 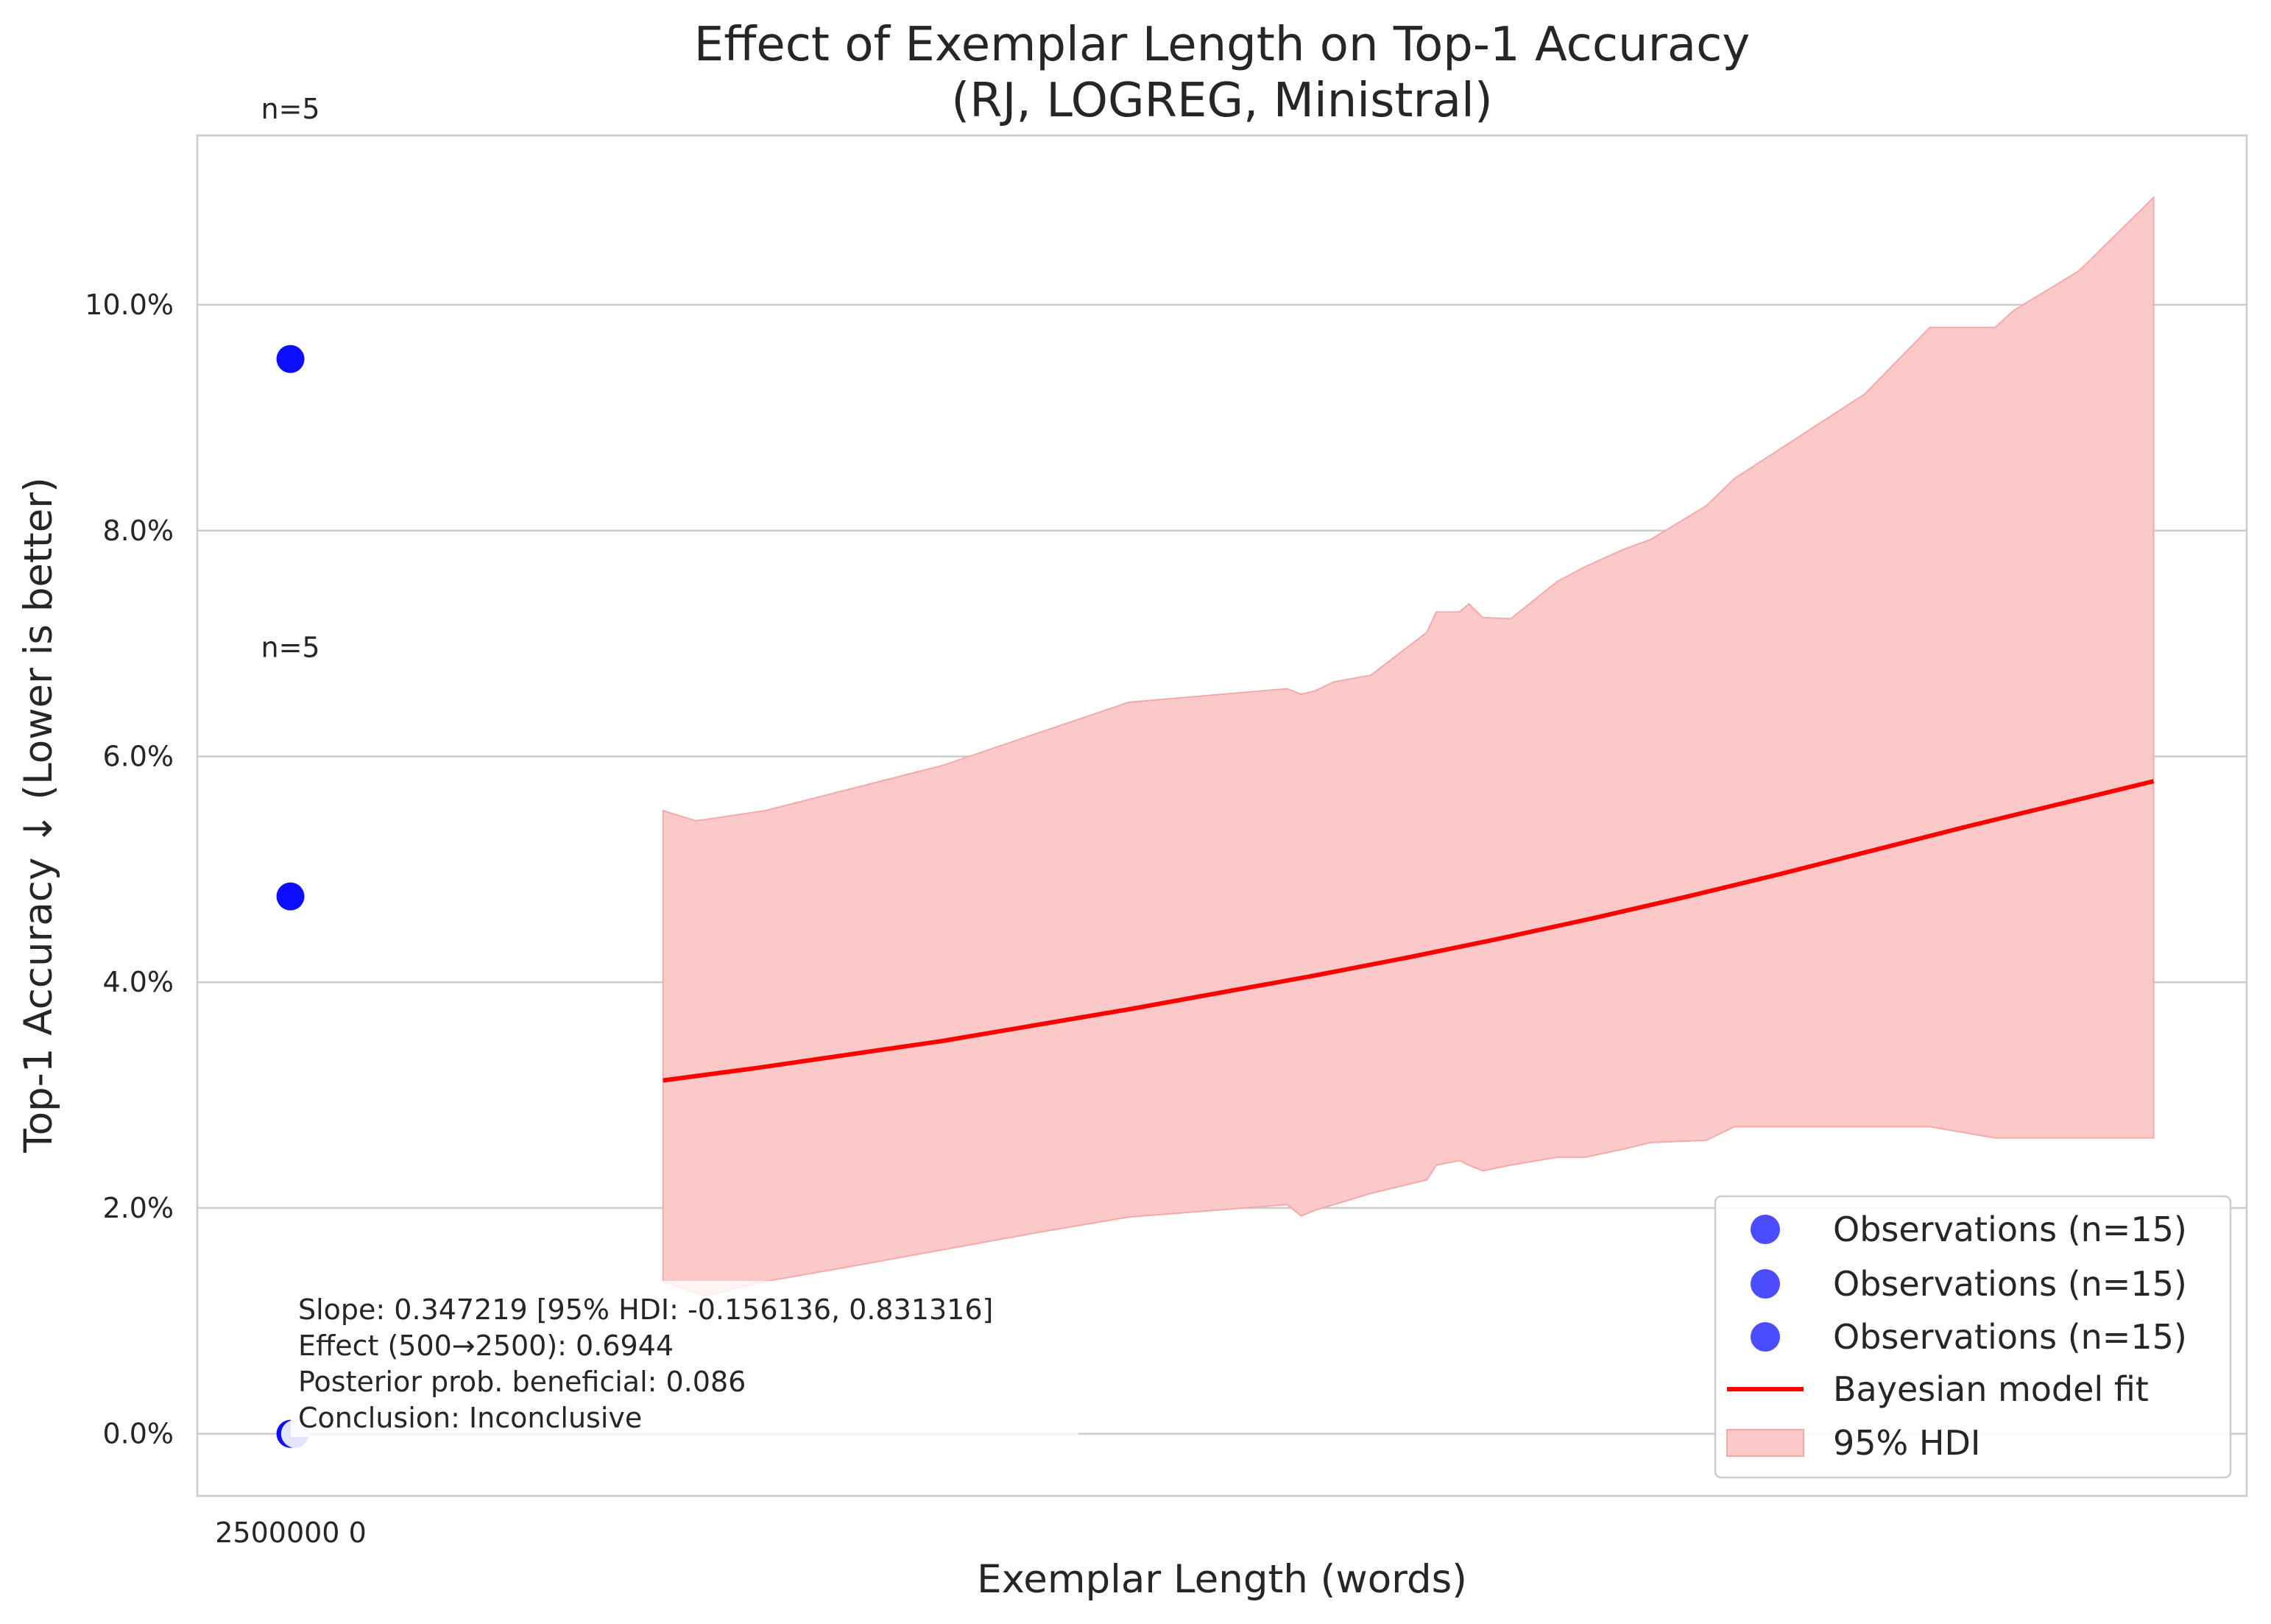 What do you see at coordinates (291, 1533) in the screenshot?
I see `x-tick-label-overlap: 2500000 0` at bounding box center [291, 1533].